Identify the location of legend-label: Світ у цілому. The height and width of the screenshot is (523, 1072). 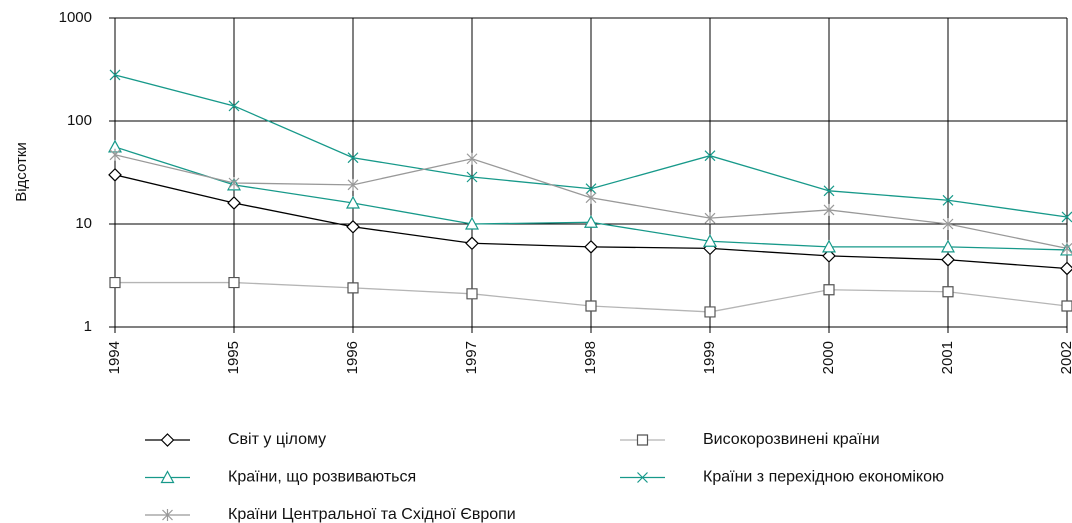
(277, 439).